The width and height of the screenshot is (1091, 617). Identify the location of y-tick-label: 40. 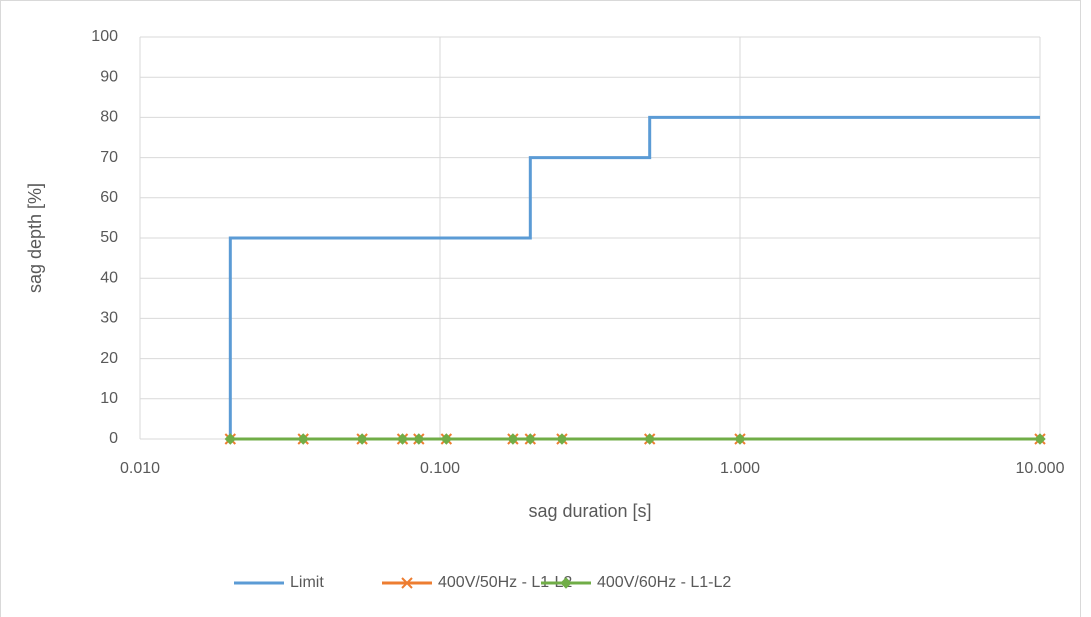
(109, 277).